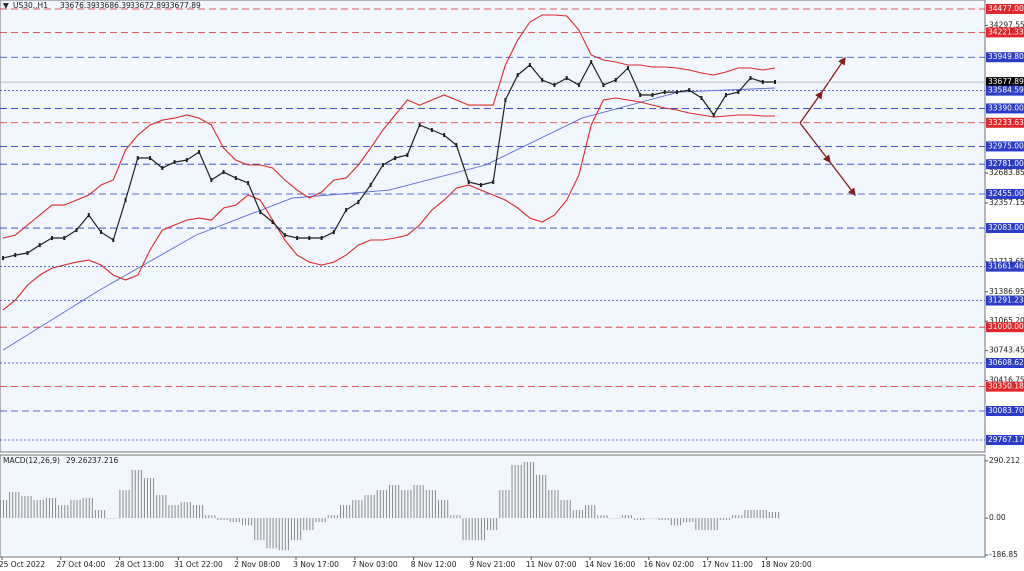 The width and height of the screenshot is (1024, 571). What do you see at coordinates (183, 5) in the screenshot?
I see `close: 33677.89` at bounding box center [183, 5].